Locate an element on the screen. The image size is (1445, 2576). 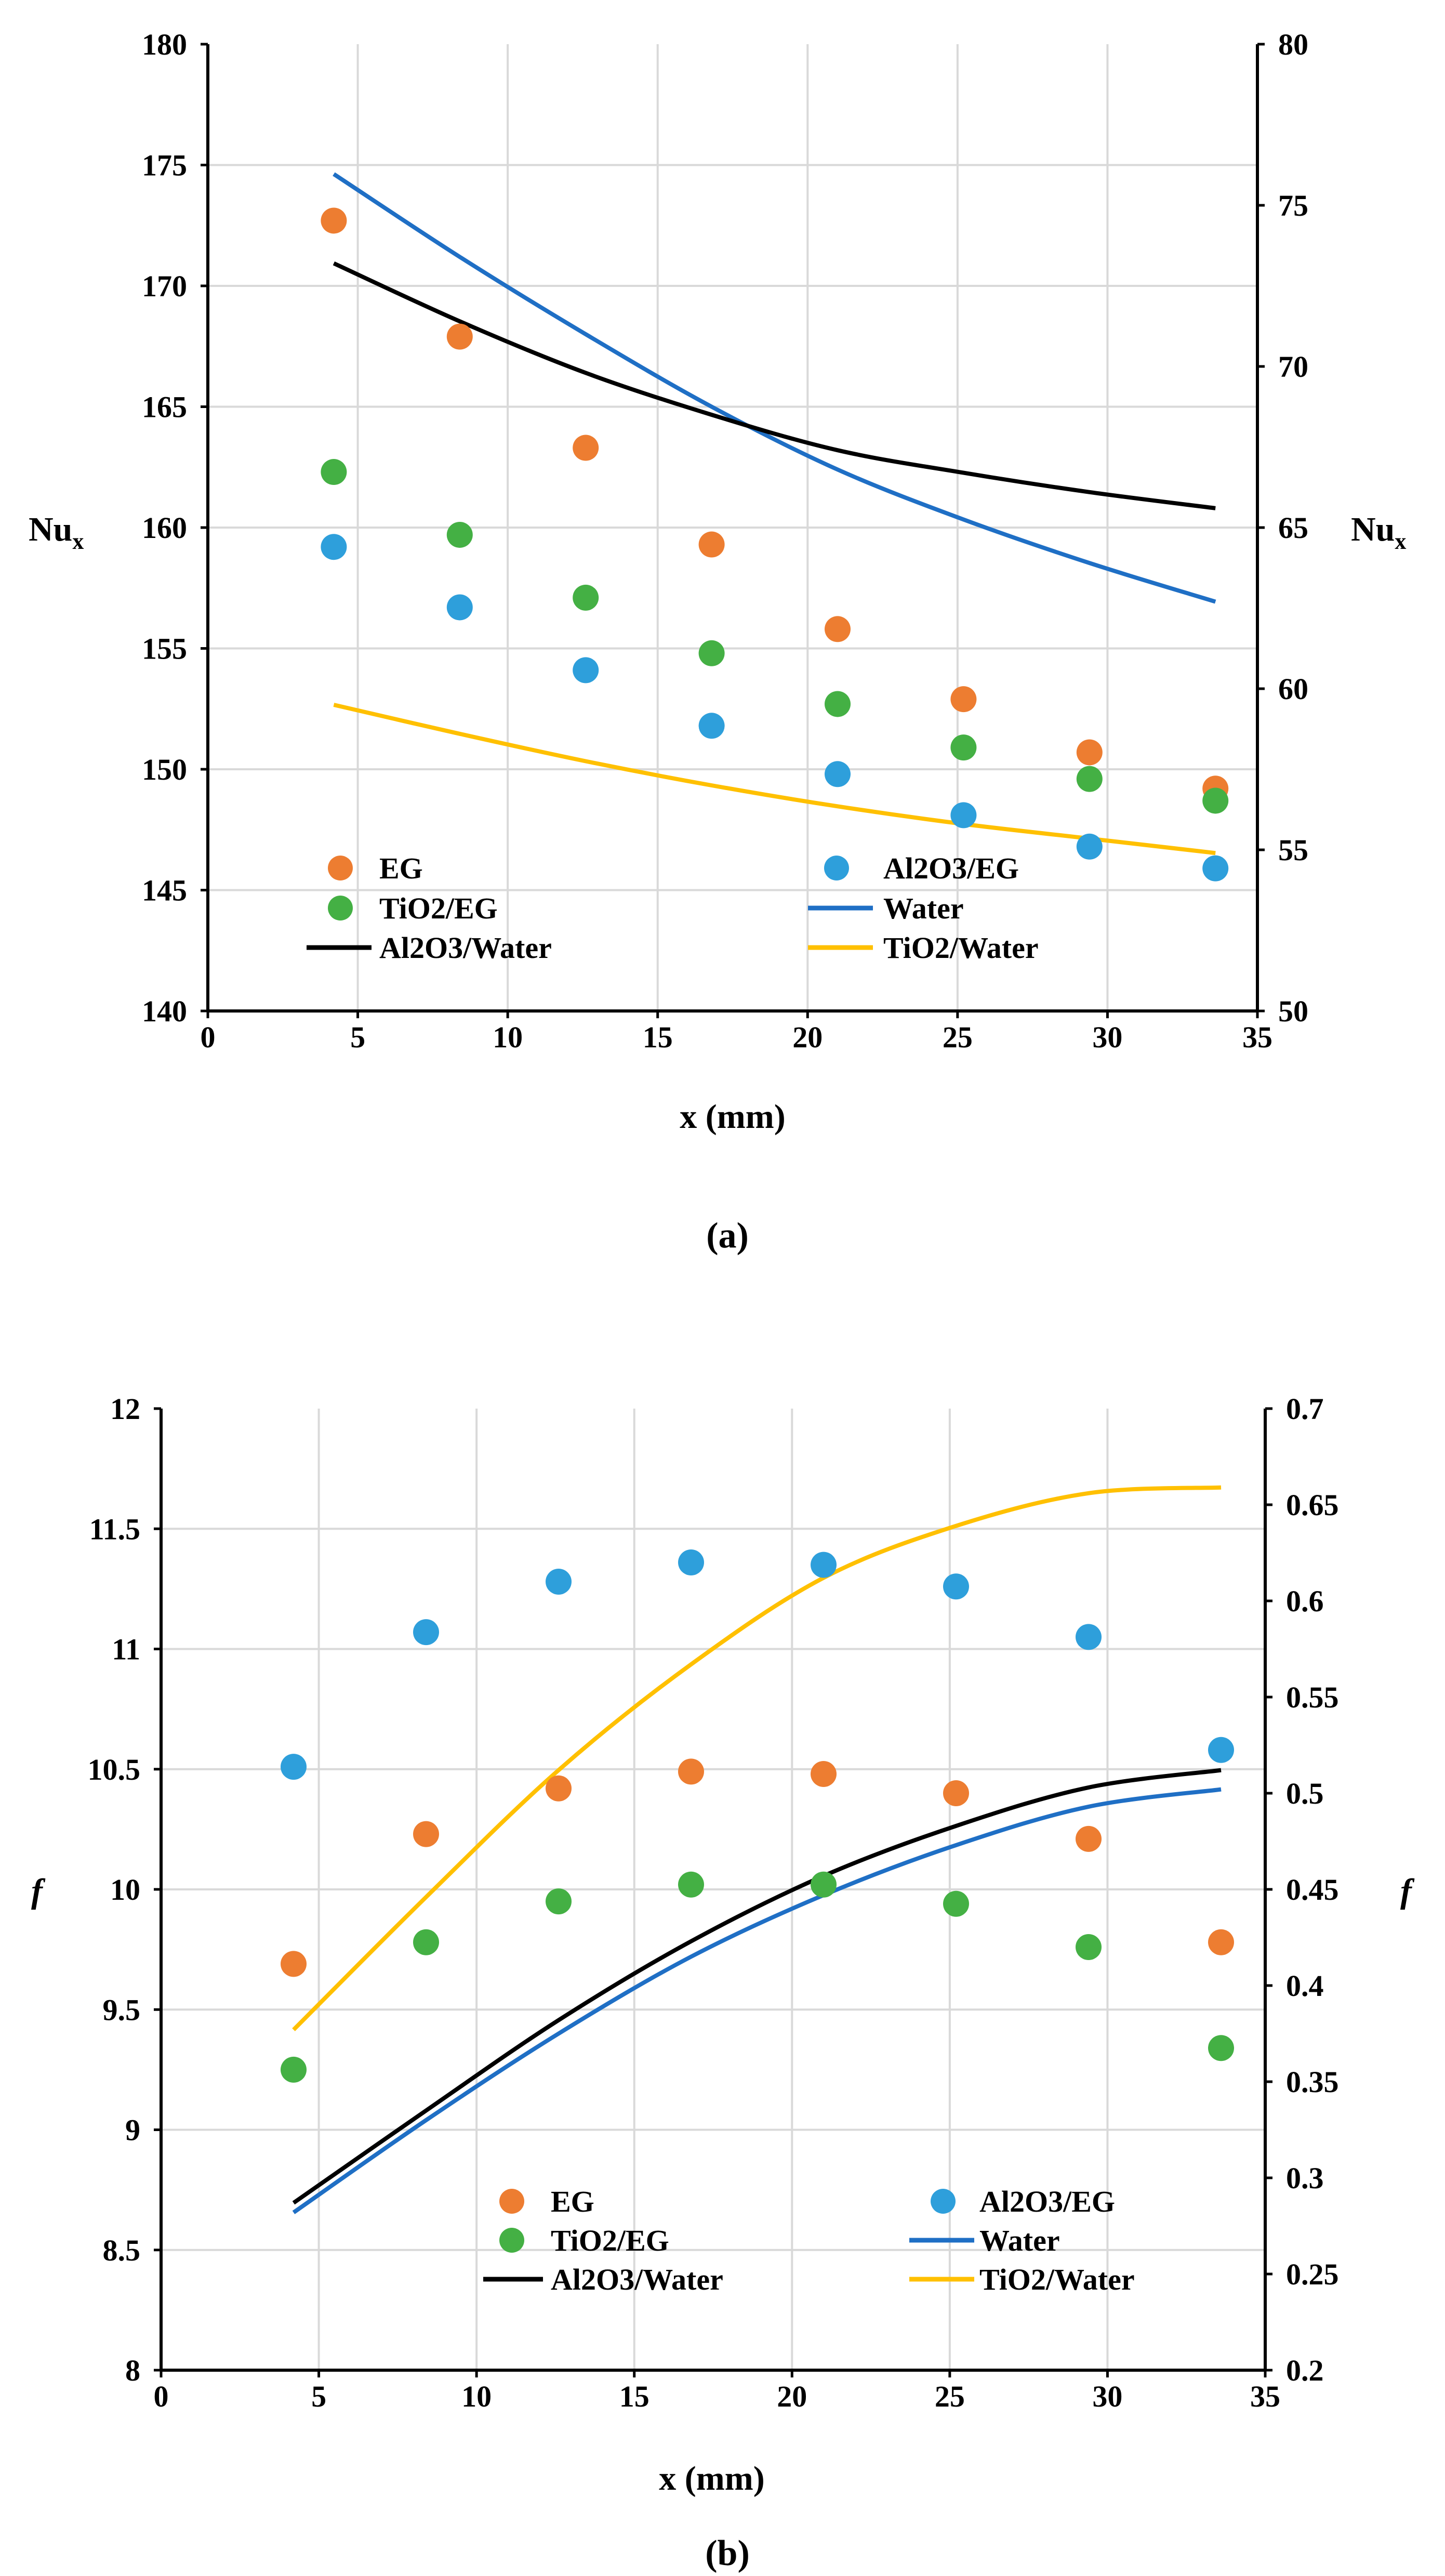
chart-b-right-y-tick-label: 0.5 is located at coordinates (1305, 1793).